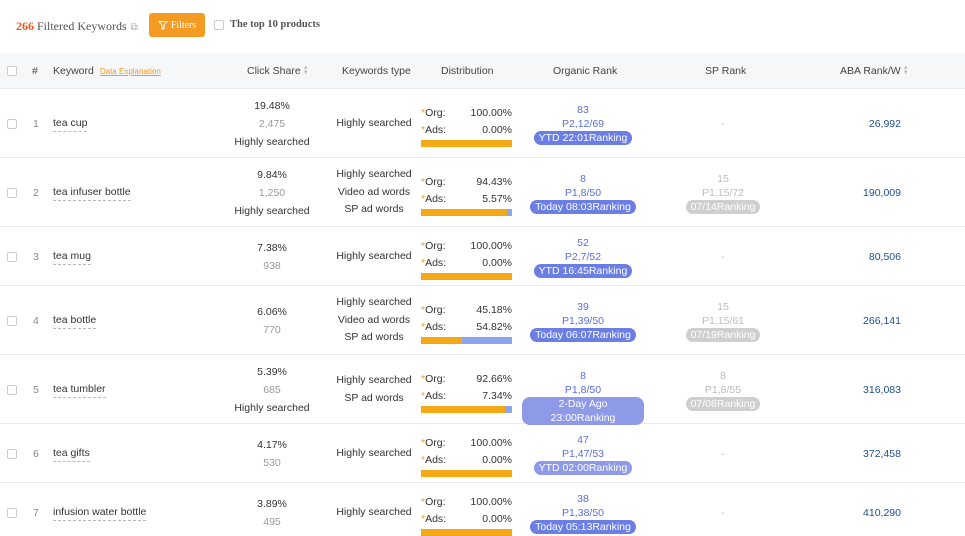 This screenshot has height=536, width=965. Describe the element at coordinates (583, 467) in the screenshot. I see `organic-ranking-badge: YTD 02:00Ranking` at that location.